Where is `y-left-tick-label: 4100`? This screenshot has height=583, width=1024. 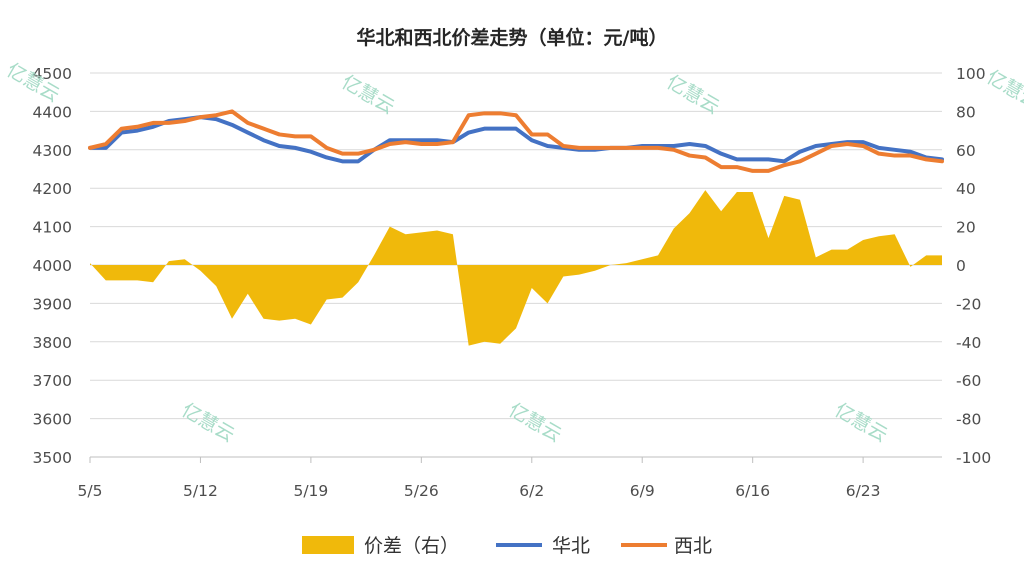 y-left-tick-label: 4100 is located at coordinates (52, 228).